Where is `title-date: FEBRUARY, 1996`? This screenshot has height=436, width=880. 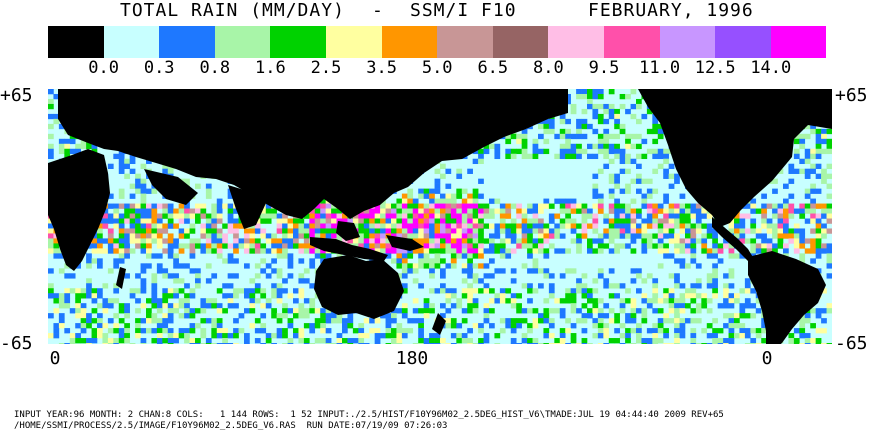 title-date: FEBRUARY, 1996 is located at coordinates (671, 10).